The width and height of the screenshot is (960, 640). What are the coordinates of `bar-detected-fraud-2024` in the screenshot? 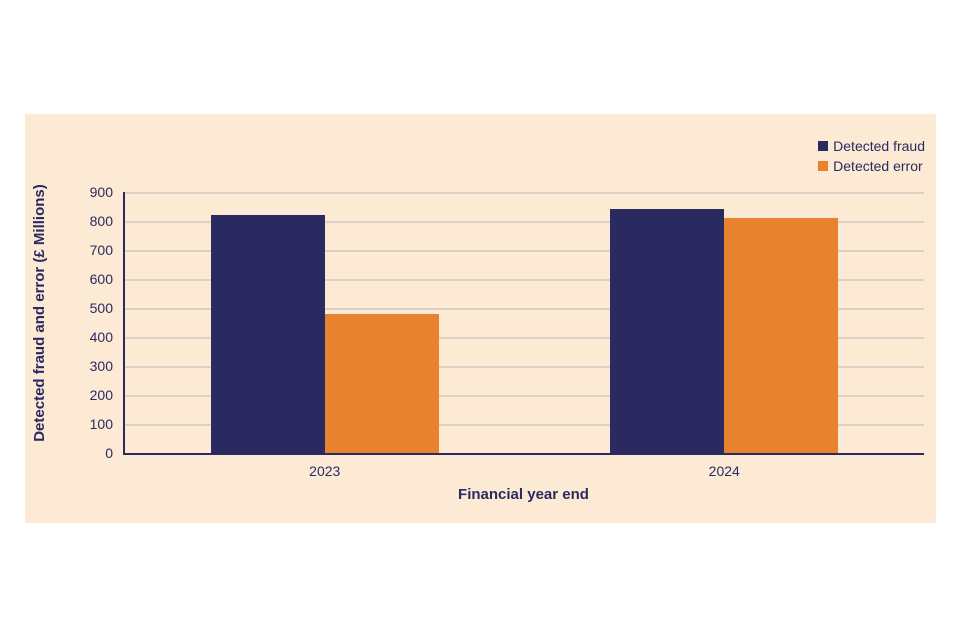 It's located at (667, 331).